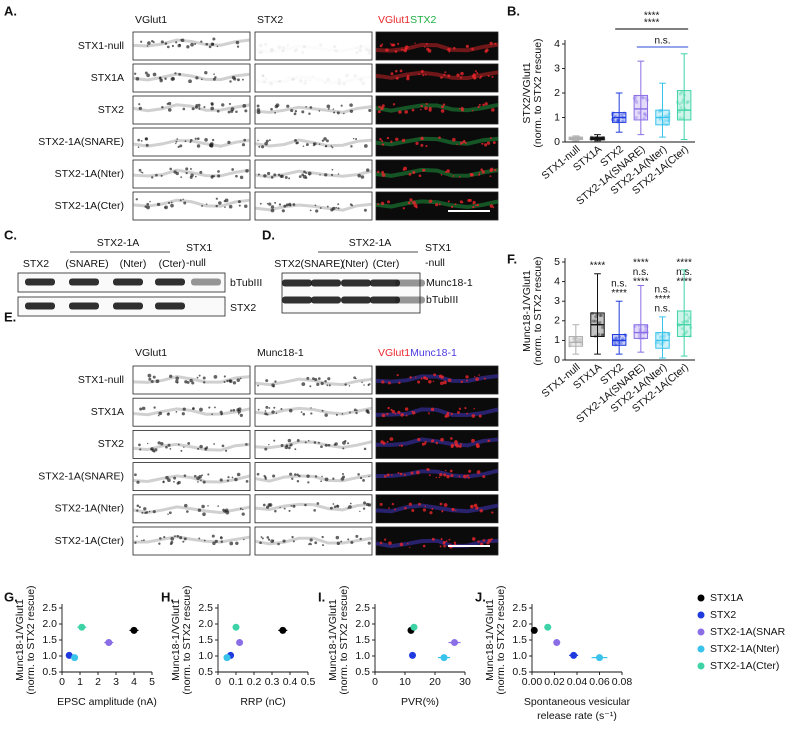 Image resolution: width=785 pixels, height=746 pixels. I want to click on band-label: Munc18-1, so click(449, 283).